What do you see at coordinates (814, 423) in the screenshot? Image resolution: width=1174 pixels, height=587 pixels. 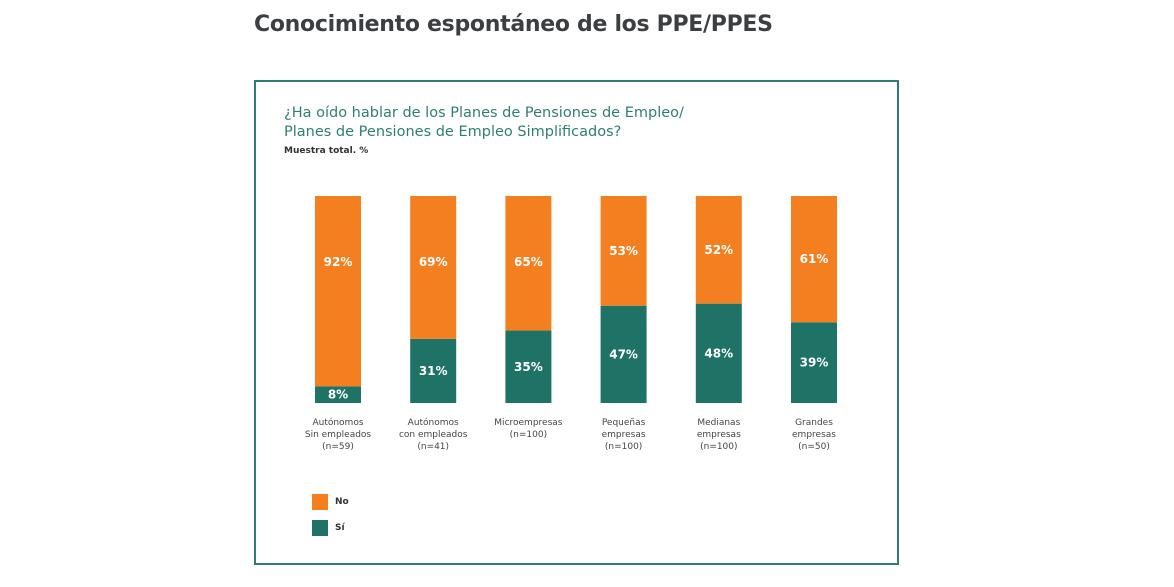 I see `category-label-line: Grandes` at bounding box center [814, 423].